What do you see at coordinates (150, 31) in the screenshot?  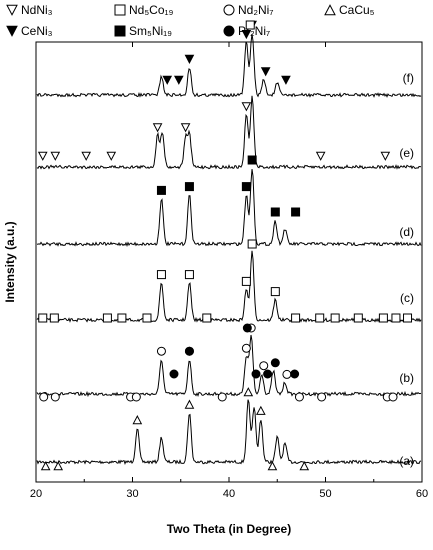 I see `legend-label: Sm₅Ni₁₉` at bounding box center [150, 31].